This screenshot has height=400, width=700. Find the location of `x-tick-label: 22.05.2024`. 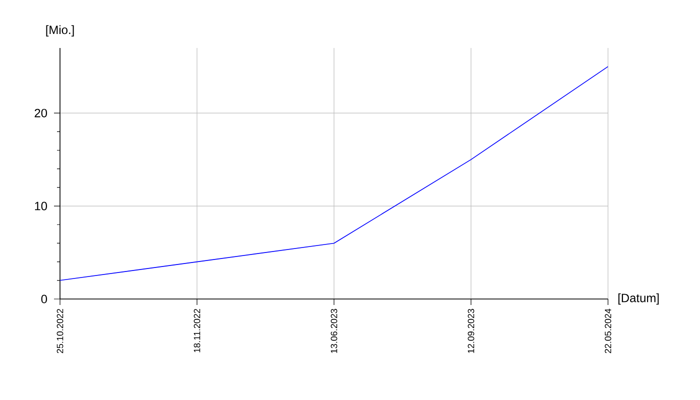

x-tick-label: 22.05.2024 is located at coordinates (608, 331).